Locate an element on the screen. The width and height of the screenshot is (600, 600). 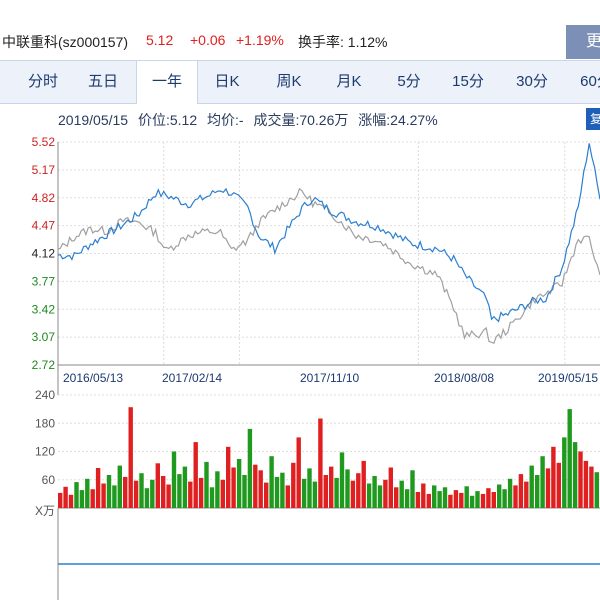
price-change: +0.06 is located at coordinates (208, 40).